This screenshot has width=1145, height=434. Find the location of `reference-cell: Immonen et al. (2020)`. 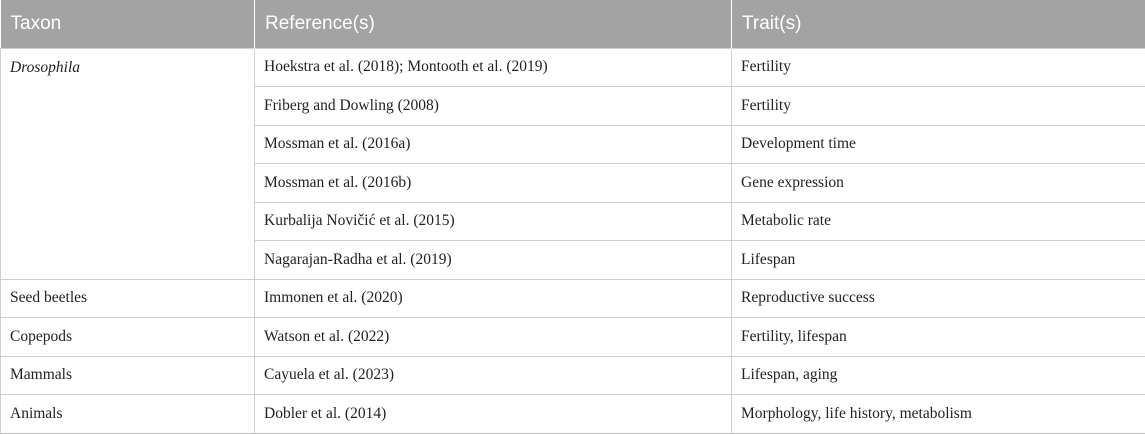

reference-cell: Immonen et al. (2020) is located at coordinates (493, 298).